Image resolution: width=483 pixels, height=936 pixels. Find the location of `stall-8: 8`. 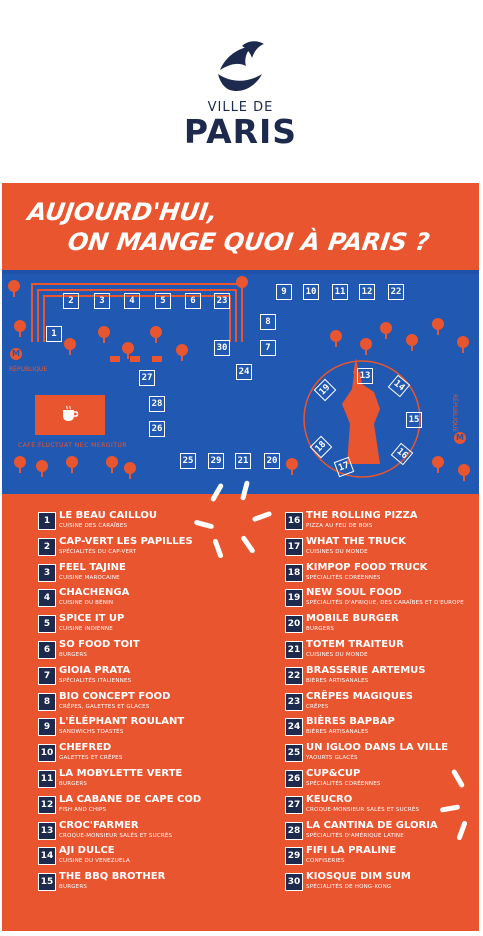

stall-8: 8 is located at coordinates (268, 322).